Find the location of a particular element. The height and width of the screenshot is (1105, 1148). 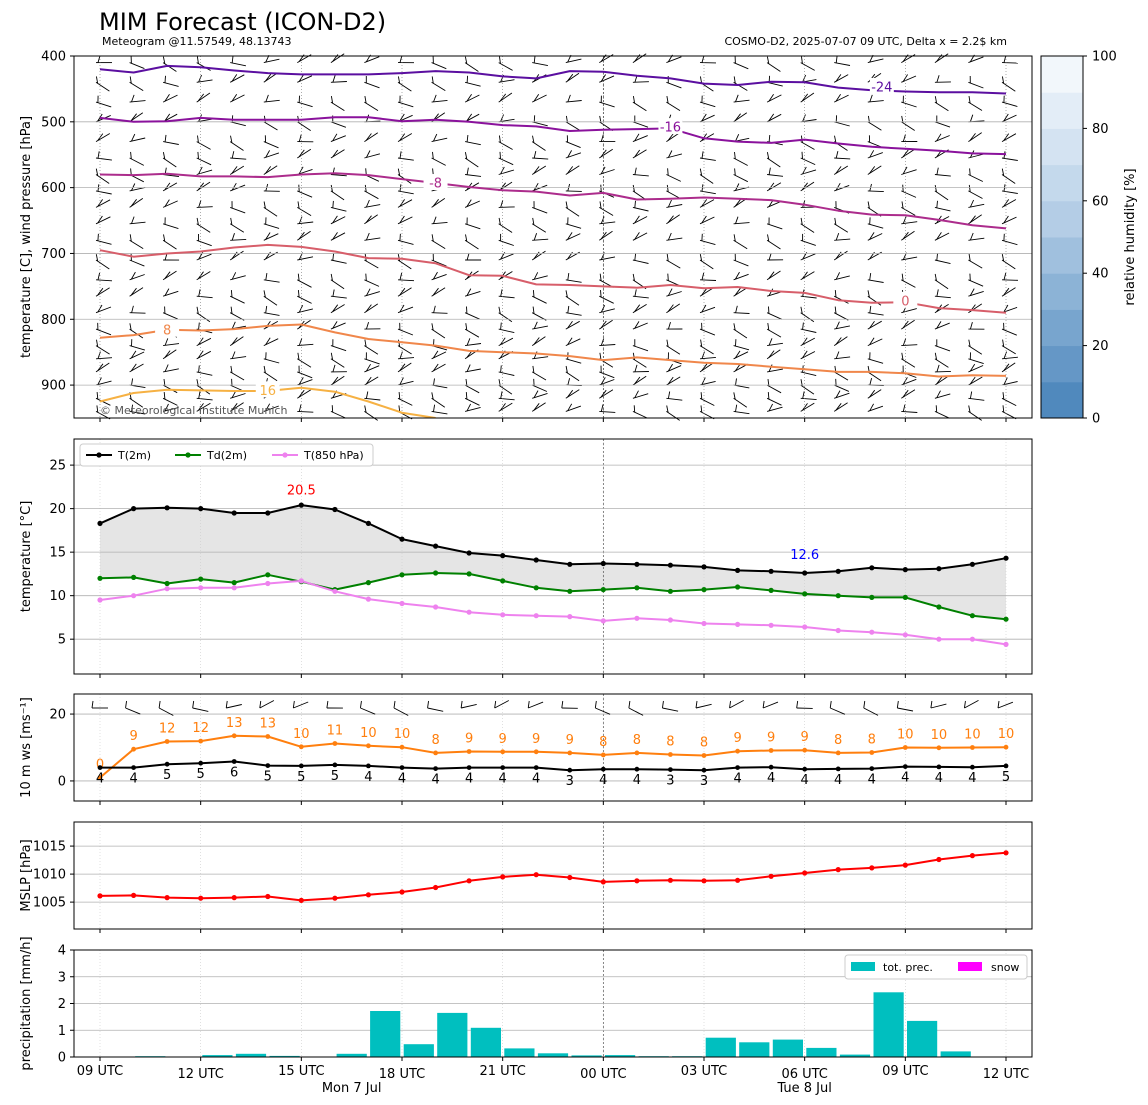

series-line is located at coordinates (553, 756).